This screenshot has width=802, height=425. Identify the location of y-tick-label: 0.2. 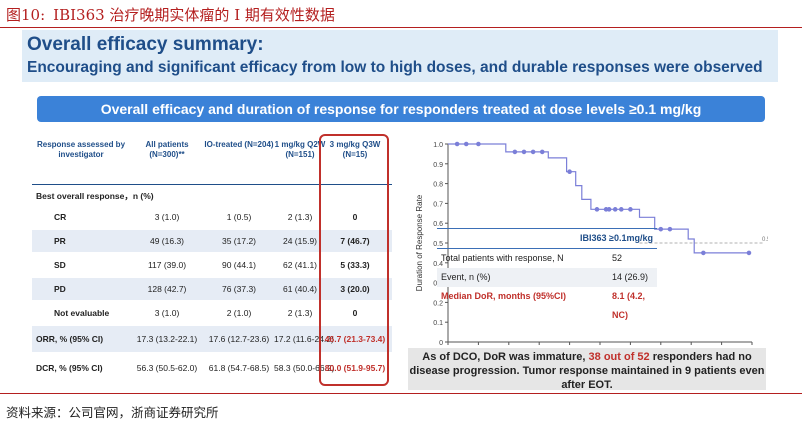
(438, 303).